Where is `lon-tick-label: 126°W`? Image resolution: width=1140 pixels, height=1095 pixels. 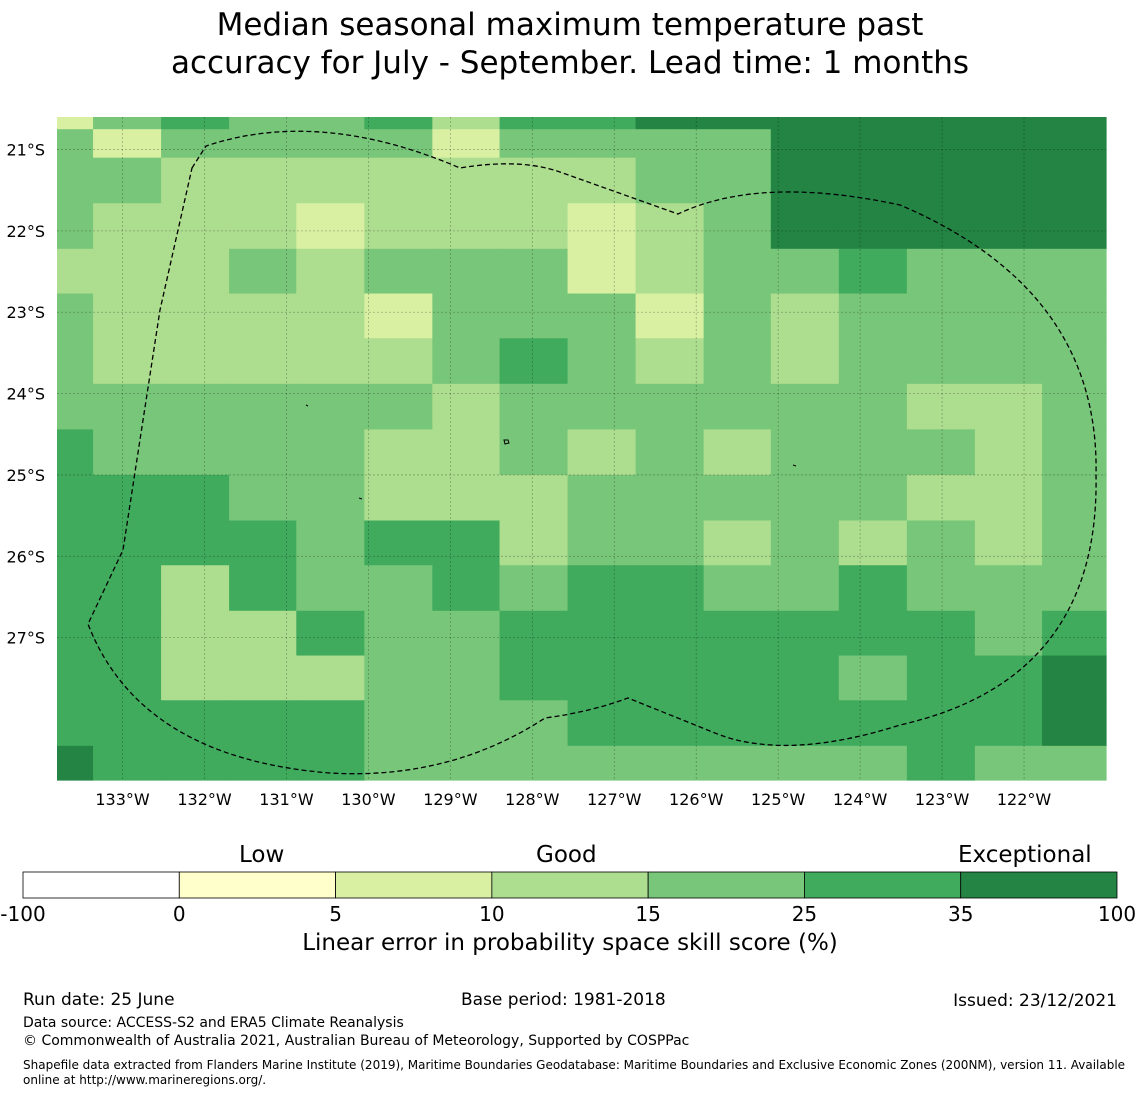
lon-tick-label: 126°W is located at coordinates (696, 799).